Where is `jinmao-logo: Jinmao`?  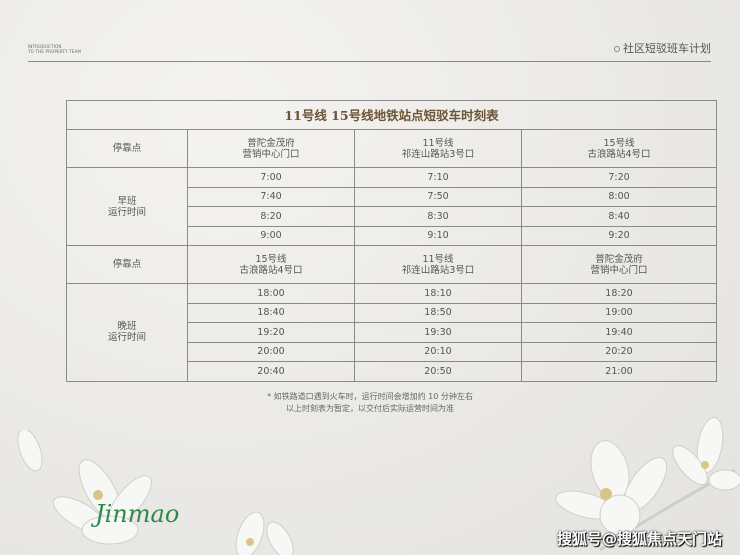
jinmao-logo: Jinmao is located at coordinates (137, 514).